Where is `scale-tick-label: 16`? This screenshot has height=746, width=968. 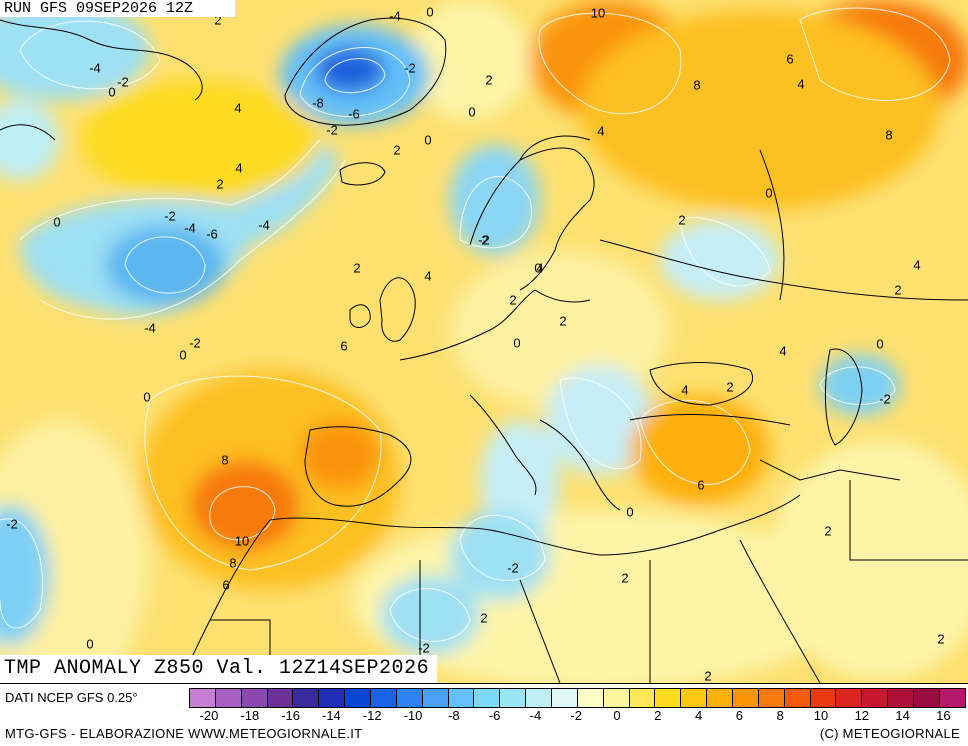
scale-tick-label: 16 is located at coordinates (943, 715).